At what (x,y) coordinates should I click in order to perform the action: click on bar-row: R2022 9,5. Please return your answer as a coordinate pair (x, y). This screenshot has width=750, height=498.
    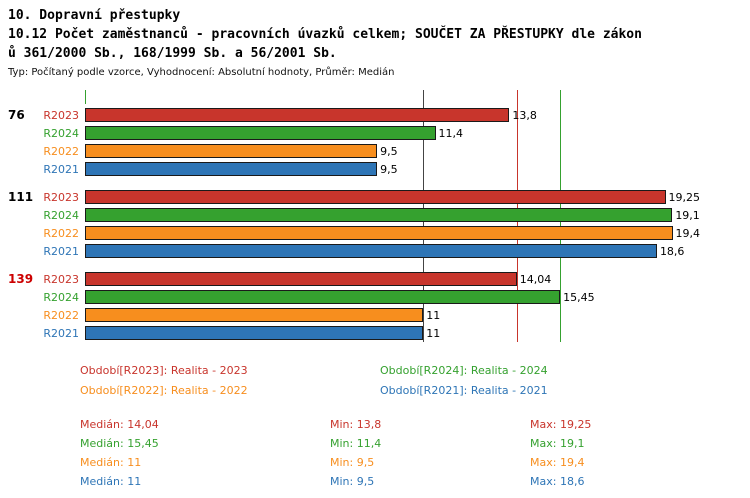
    Looking at the image, I should click on (375, 151).